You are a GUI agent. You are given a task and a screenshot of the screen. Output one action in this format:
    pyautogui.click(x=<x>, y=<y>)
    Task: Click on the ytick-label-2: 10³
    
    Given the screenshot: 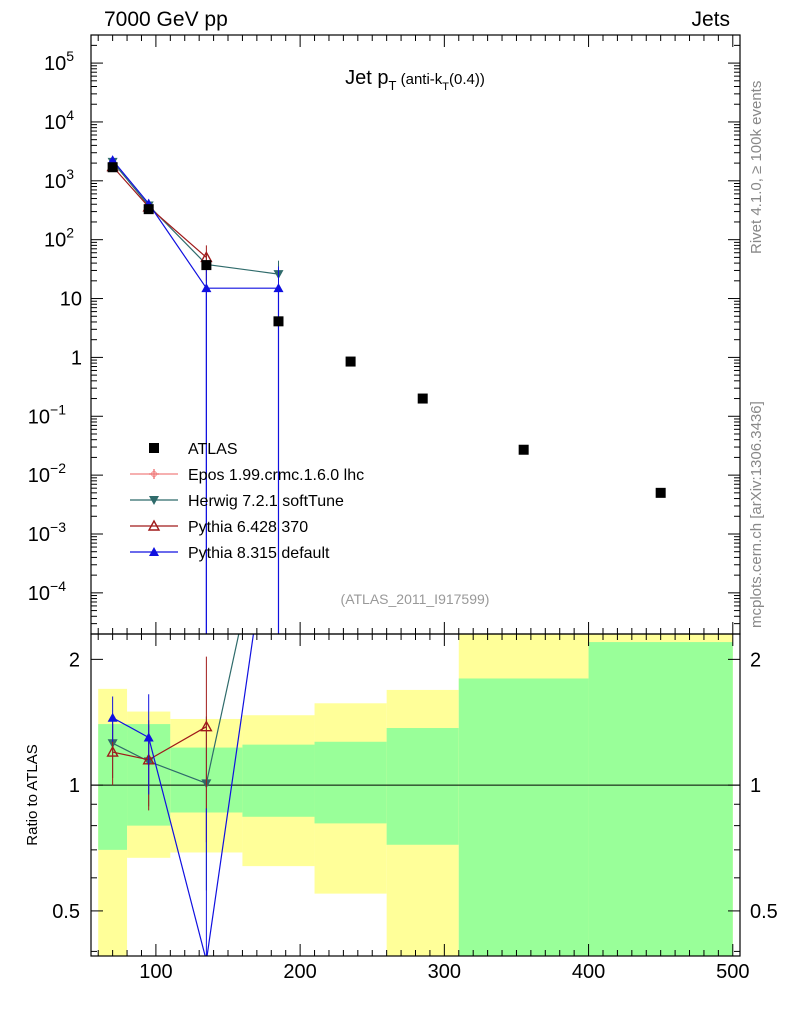 What is the action you would take?
    pyautogui.click(x=59, y=179)
    